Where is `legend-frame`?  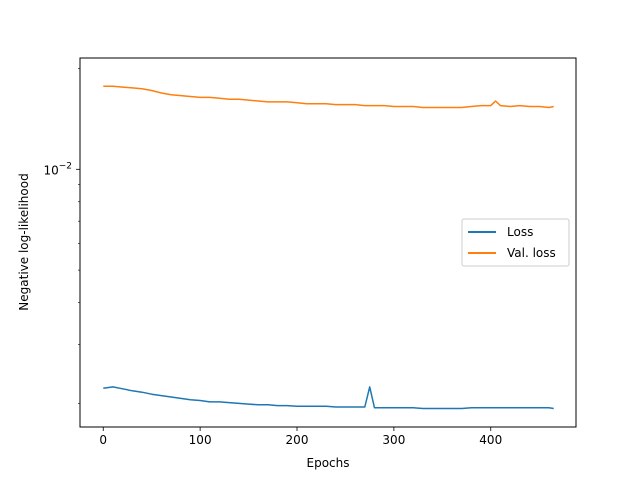 legend-frame is located at coordinates (515, 242).